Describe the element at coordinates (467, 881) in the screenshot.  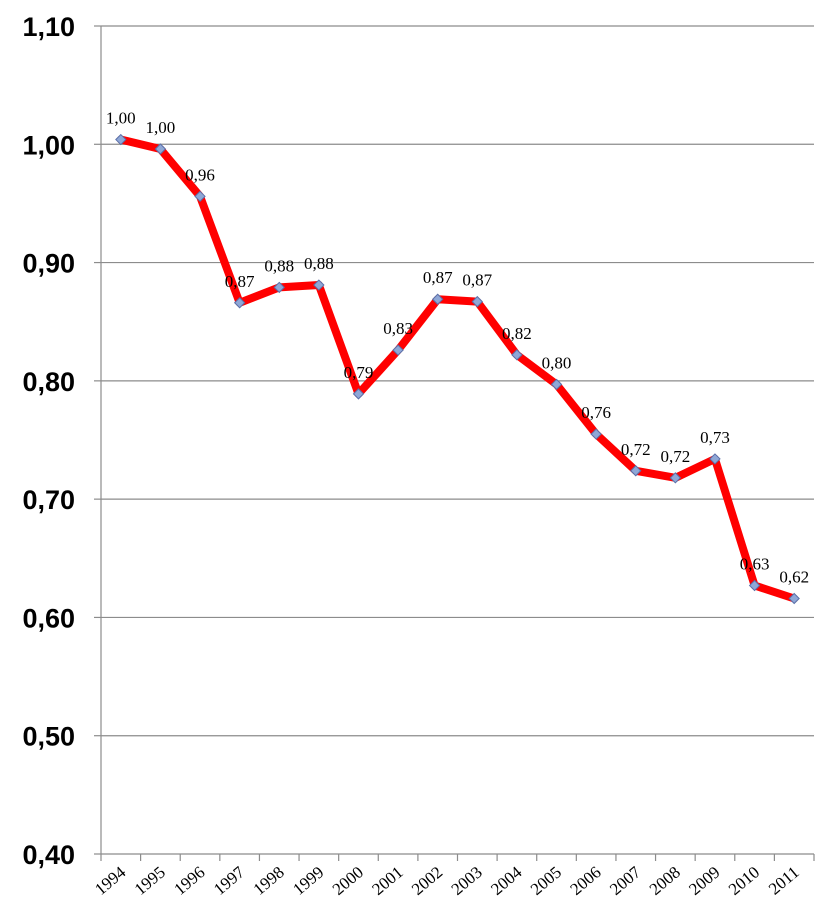
I see `x-tick-label: 2003` at that location.